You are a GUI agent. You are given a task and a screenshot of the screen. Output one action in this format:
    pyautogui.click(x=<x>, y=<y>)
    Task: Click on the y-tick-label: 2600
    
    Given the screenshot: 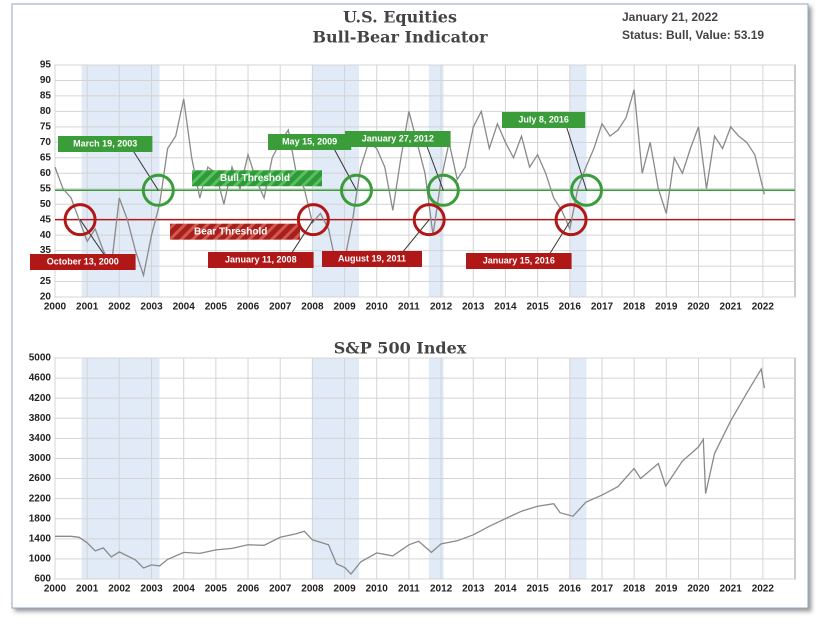 What is the action you would take?
    pyautogui.click(x=40, y=478)
    